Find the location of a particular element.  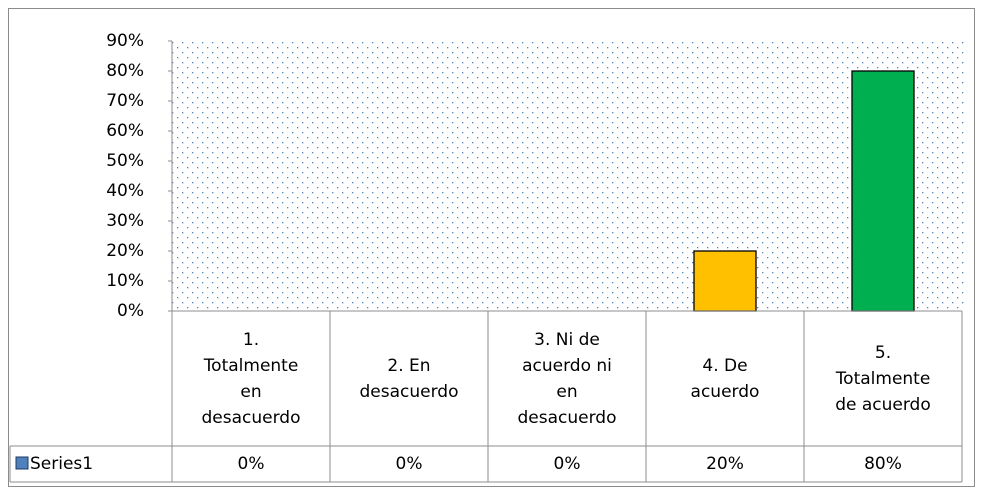

value-cell: 20% is located at coordinates (725, 464).